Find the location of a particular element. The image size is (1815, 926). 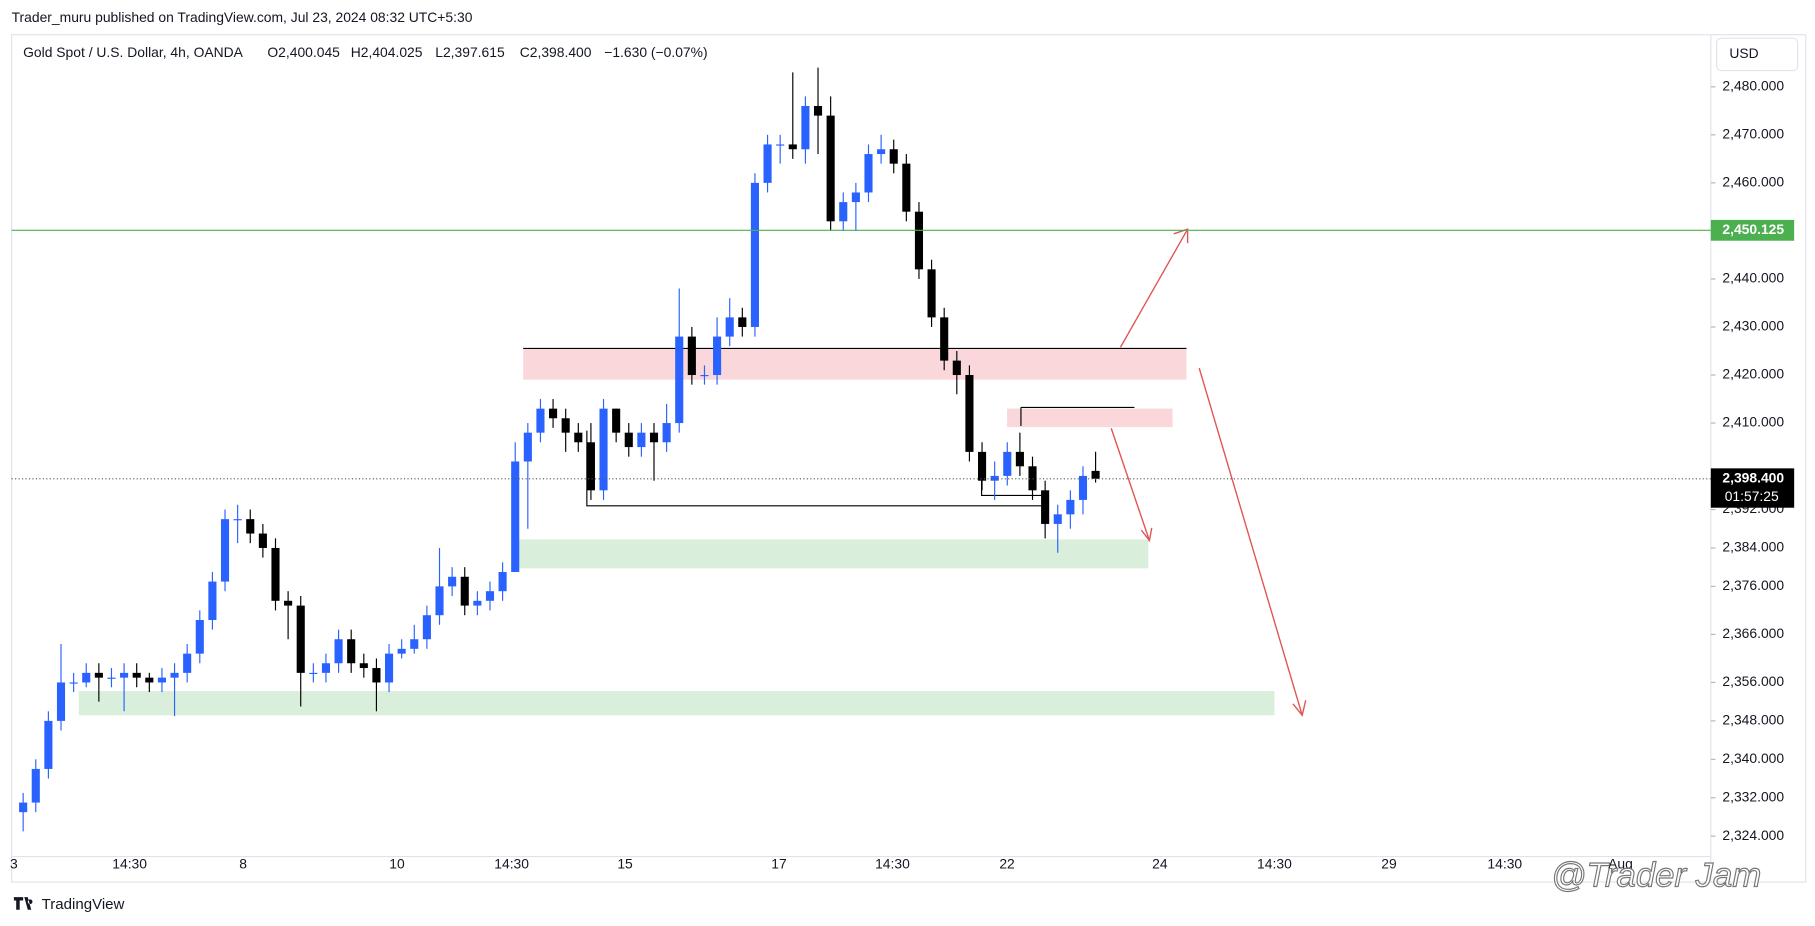

ohlc-close: C2,398.400 is located at coordinates (556, 52).